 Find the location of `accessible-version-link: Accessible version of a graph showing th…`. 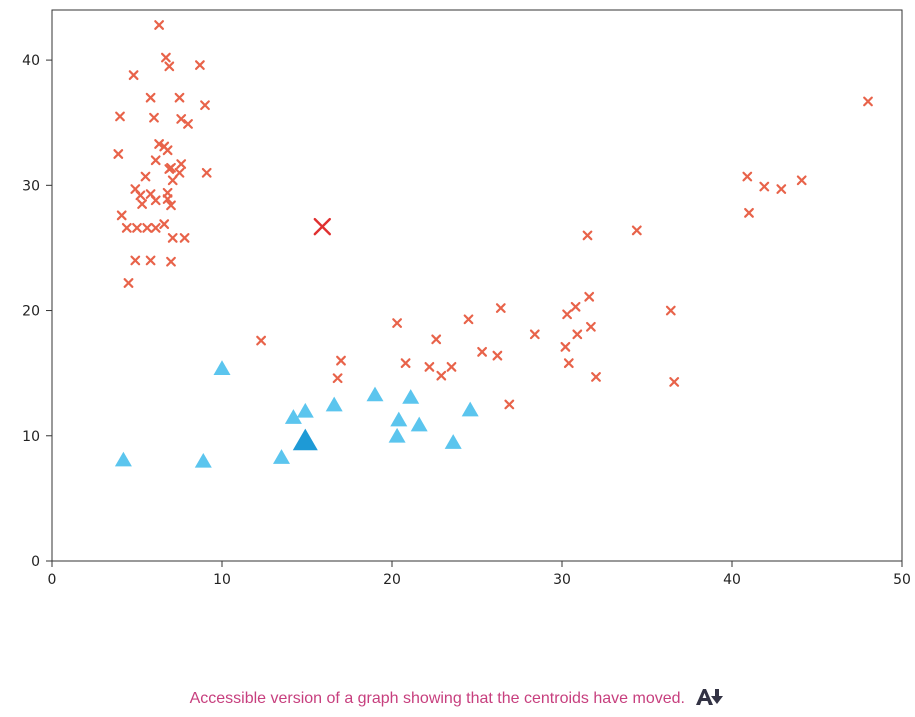

accessible-version-link: Accessible version of a graph showing th… is located at coordinates (457, 697).